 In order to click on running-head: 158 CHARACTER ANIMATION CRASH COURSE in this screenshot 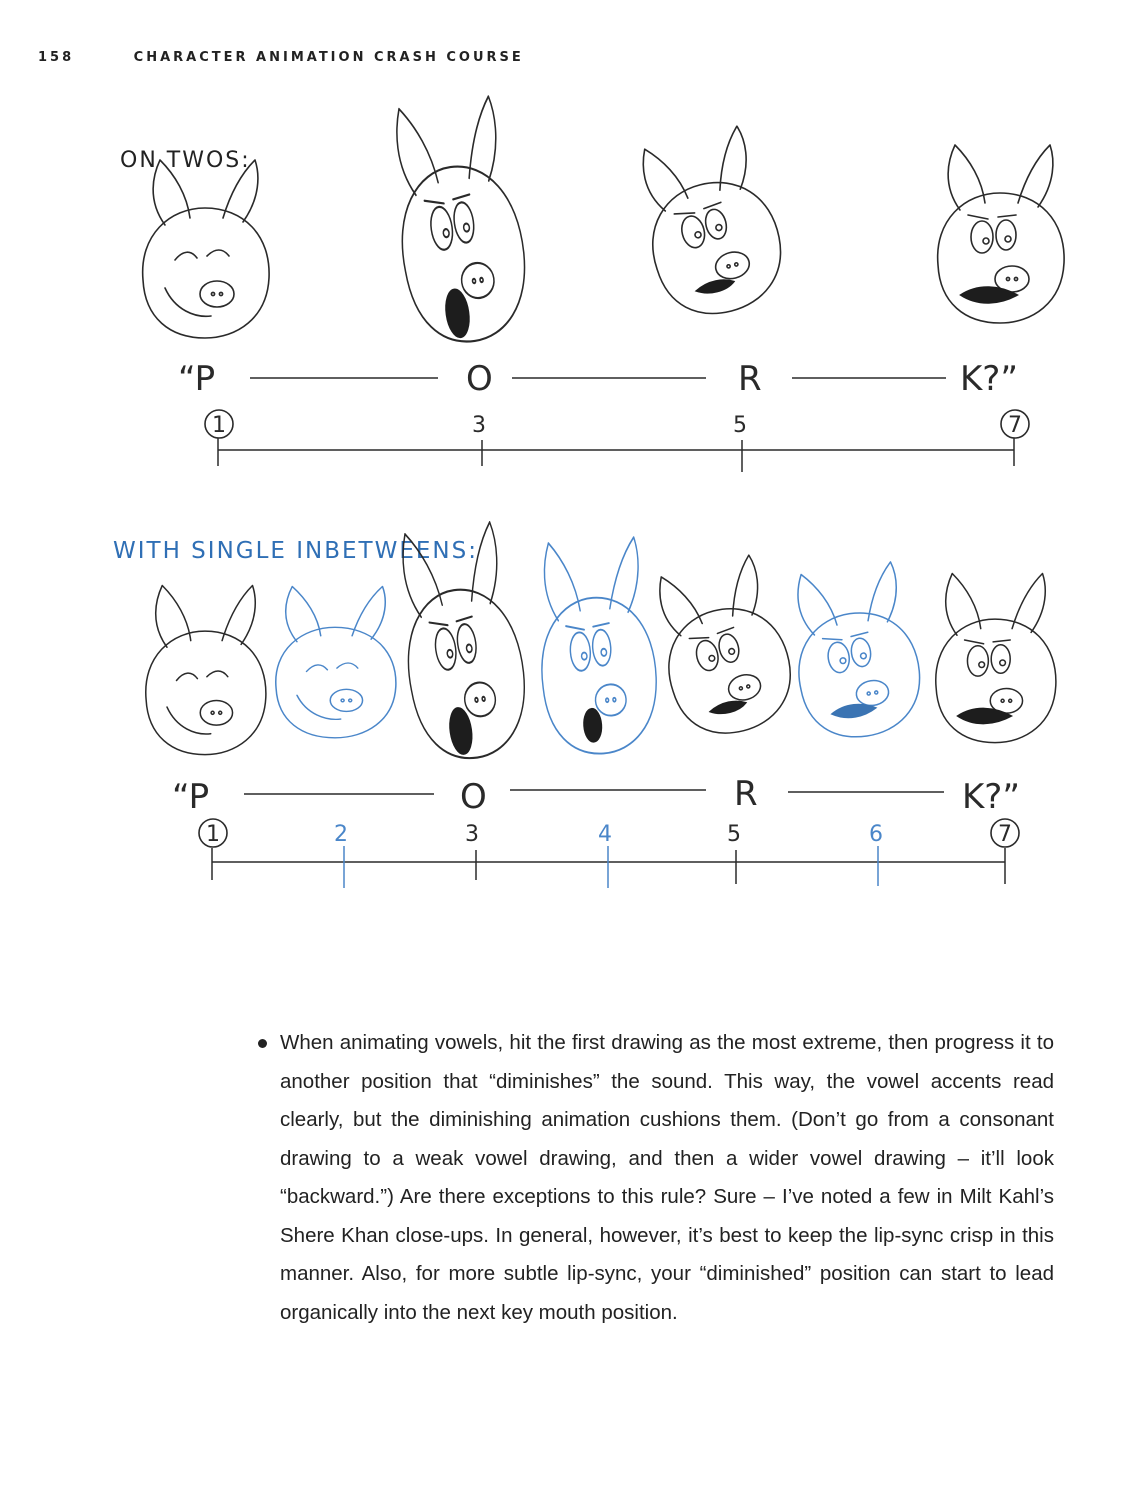, I will do `click(281, 57)`.